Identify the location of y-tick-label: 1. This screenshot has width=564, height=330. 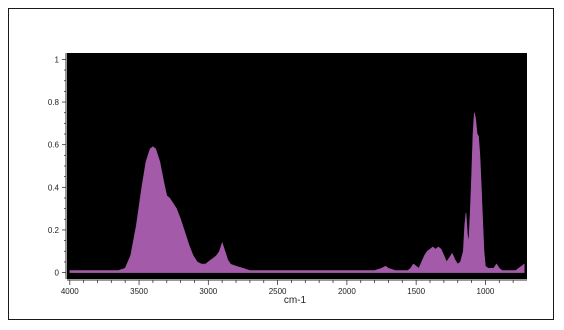
(57, 59).